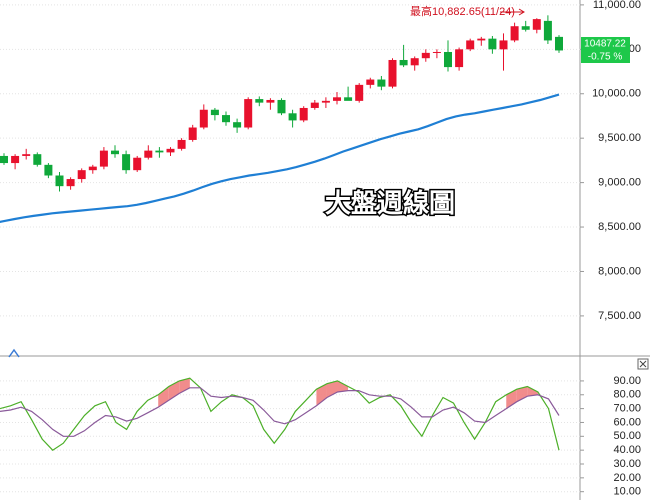  Describe the element at coordinates (627, 381) in the screenshot. I see `y-tick-label: 90.00` at that location.